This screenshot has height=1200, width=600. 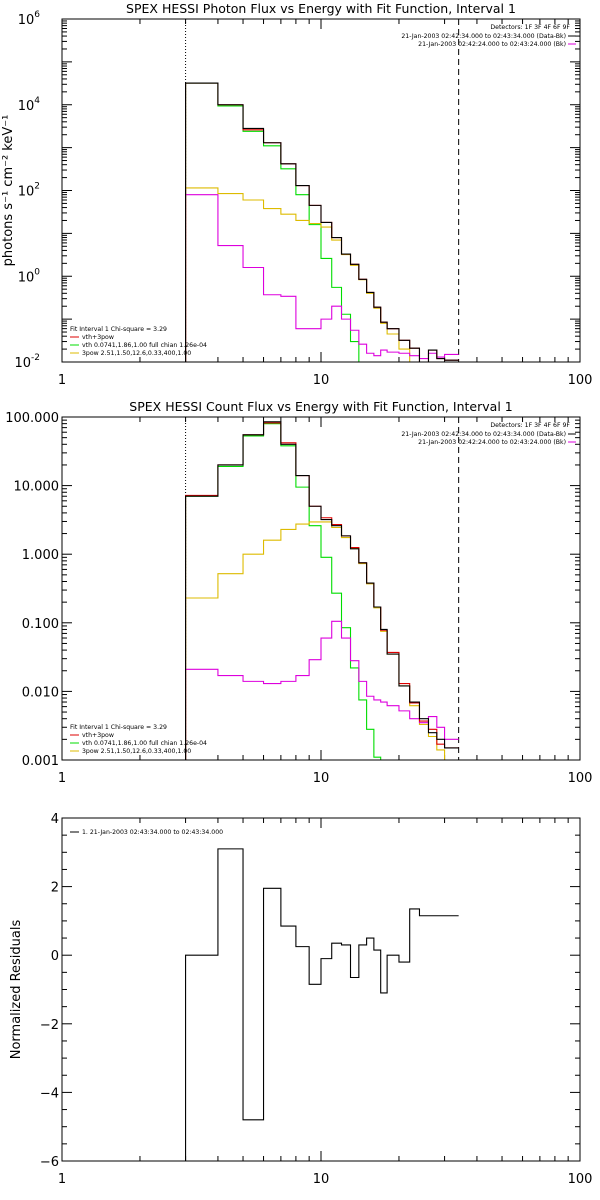 I want to click on y-tick-label: 0.001, so click(x=40, y=761).